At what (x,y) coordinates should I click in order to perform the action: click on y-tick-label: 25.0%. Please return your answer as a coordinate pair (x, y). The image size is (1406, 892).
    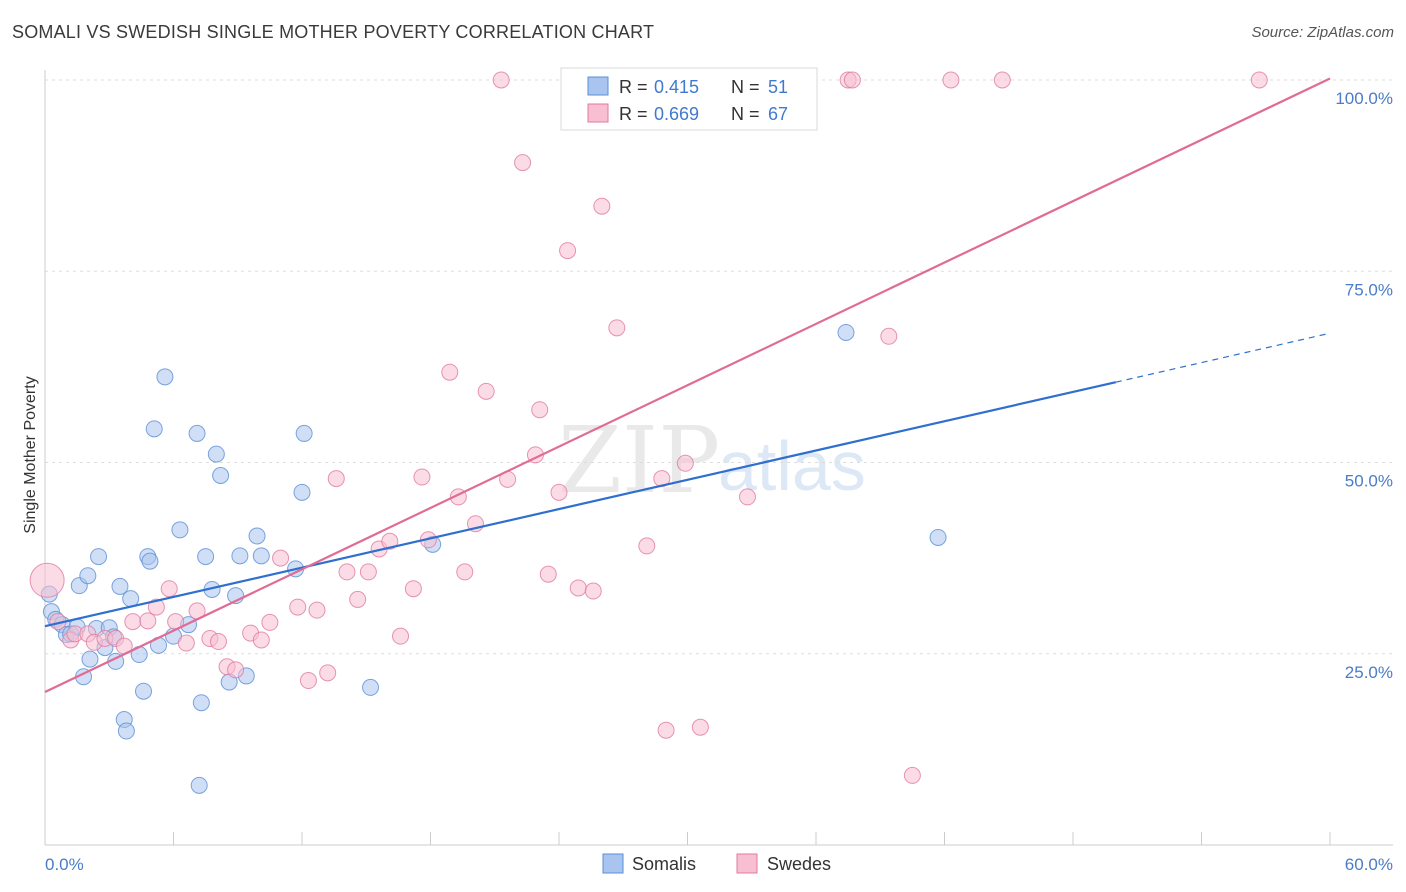
    Looking at the image, I should click on (1369, 672).